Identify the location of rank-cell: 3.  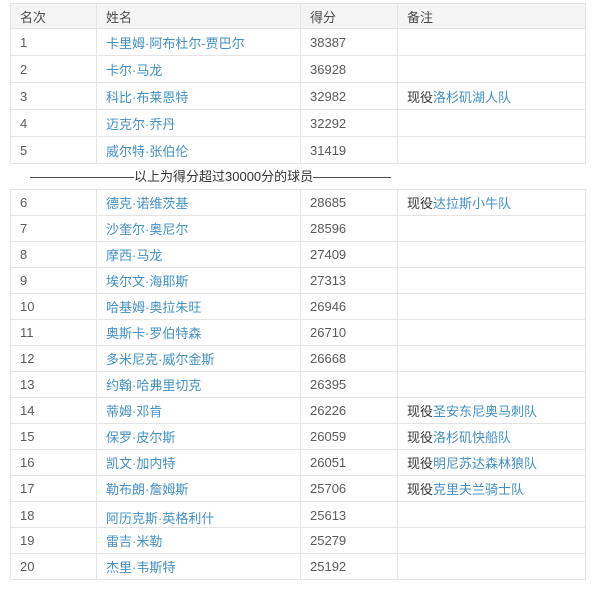
(53, 96).